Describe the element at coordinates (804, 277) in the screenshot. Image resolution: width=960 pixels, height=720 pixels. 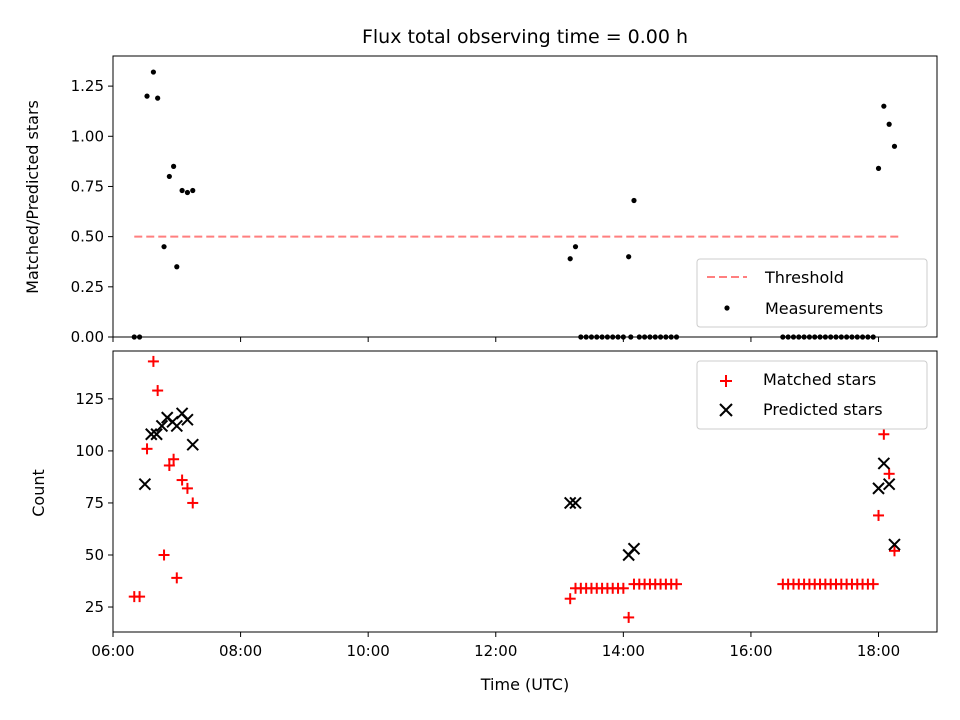
I see `legend-threshold-label: Threshold` at that location.